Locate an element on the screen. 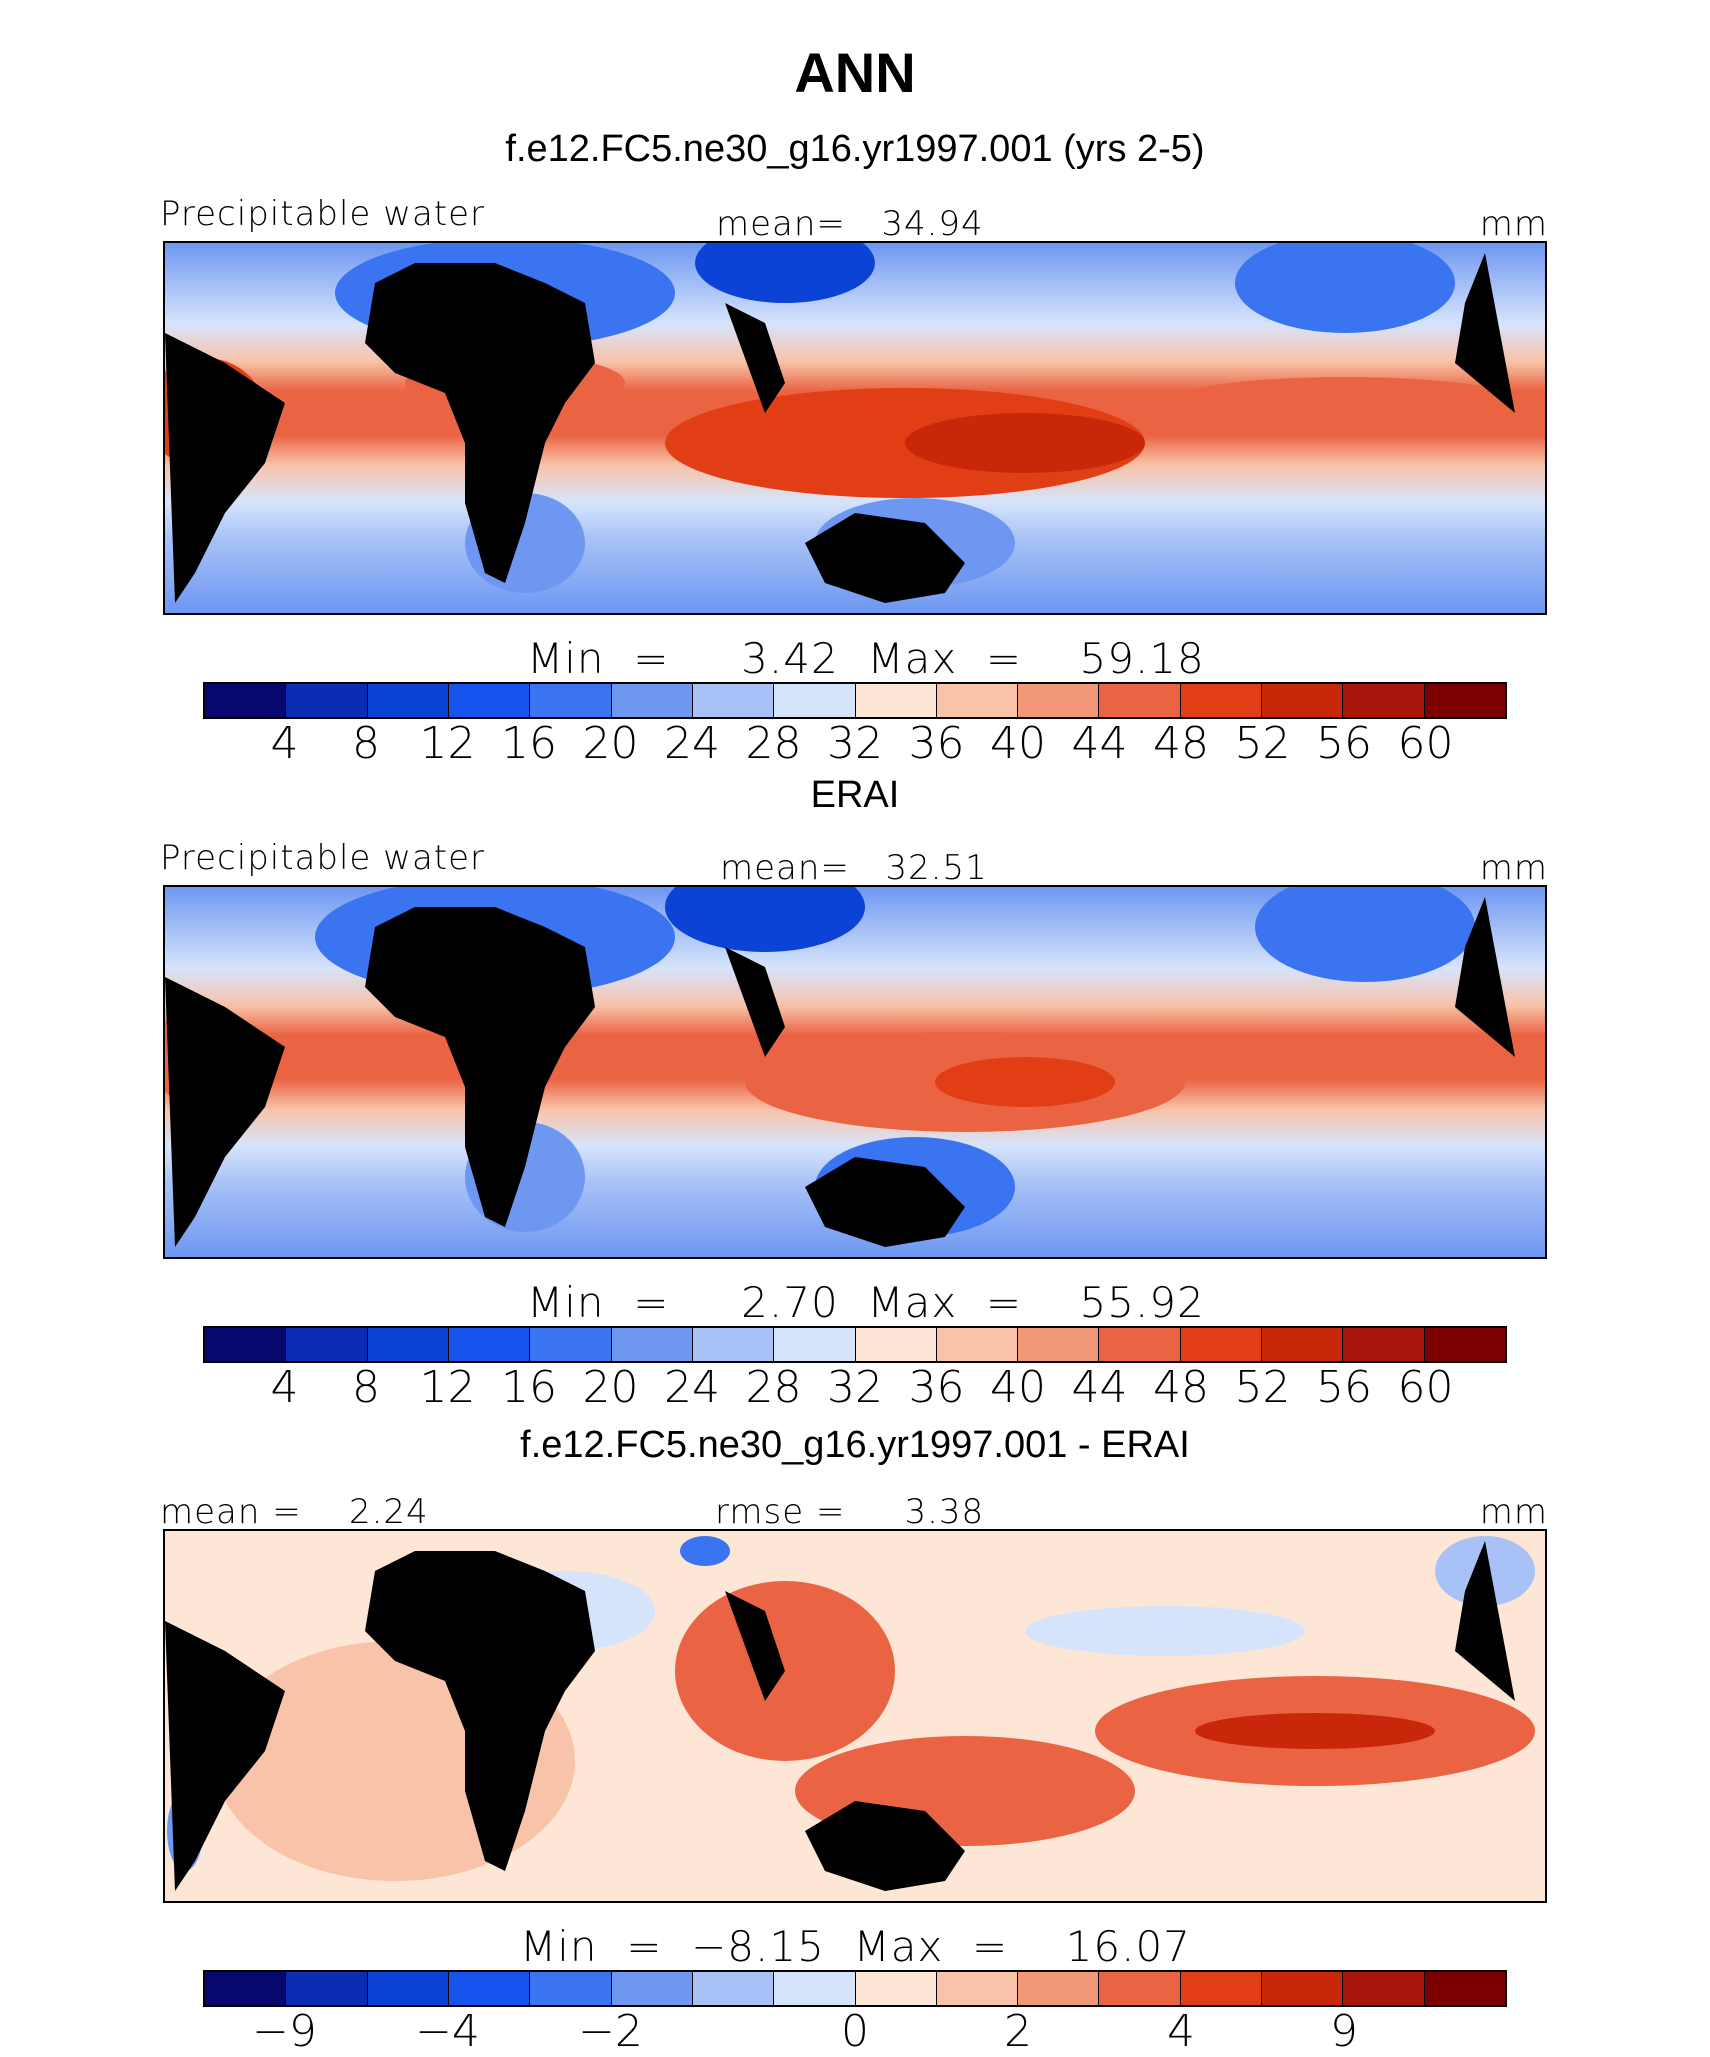 The image size is (1710, 2057). panel-2-colorbar-tick-label: 12 is located at coordinates (447, 1387).